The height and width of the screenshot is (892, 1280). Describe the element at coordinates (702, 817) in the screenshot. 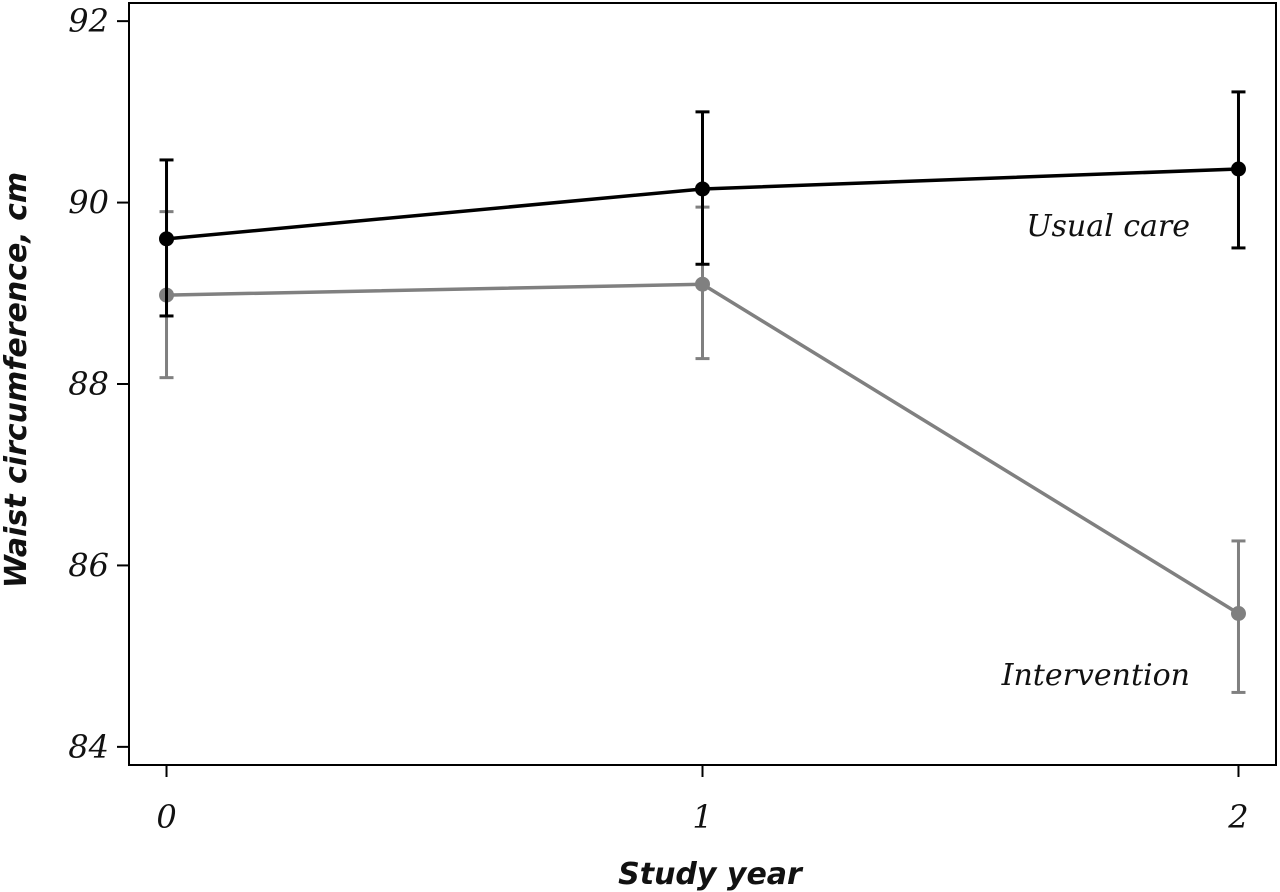

I see `x-tick-label: 1` at that location.